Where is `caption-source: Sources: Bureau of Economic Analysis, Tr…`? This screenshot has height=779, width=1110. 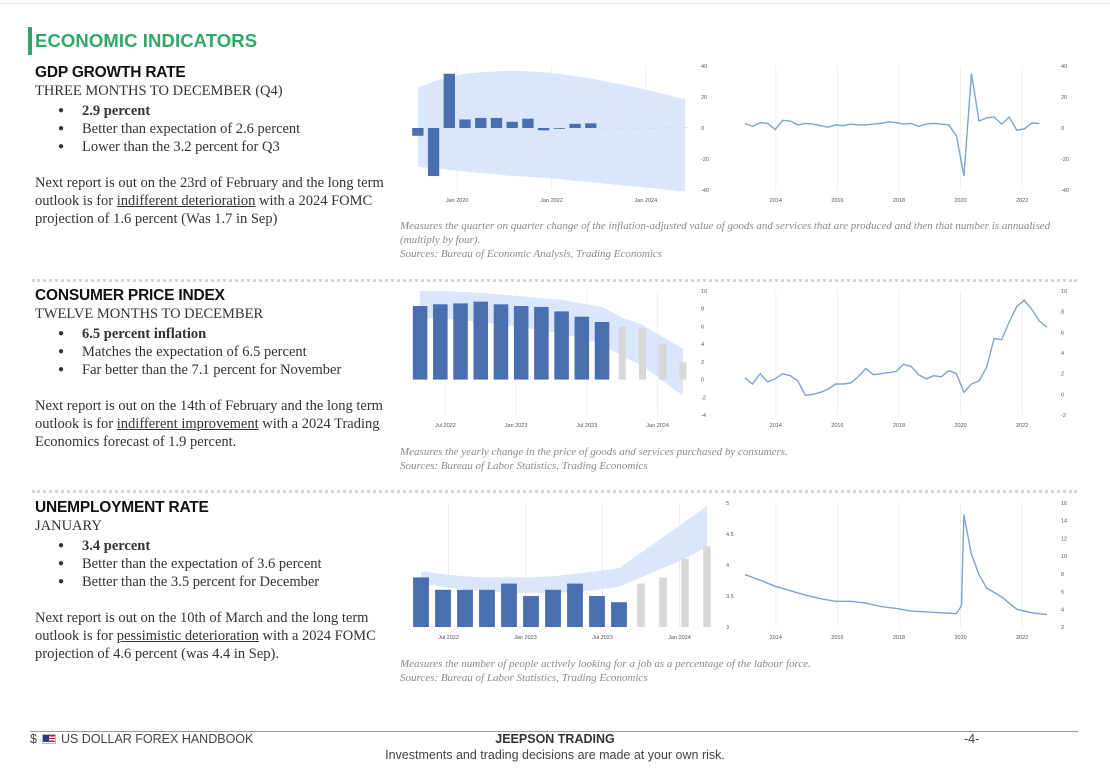 caption-source: Sources: Bureau of Economic Analysis, Tr… is located at coordinates (531, 254).